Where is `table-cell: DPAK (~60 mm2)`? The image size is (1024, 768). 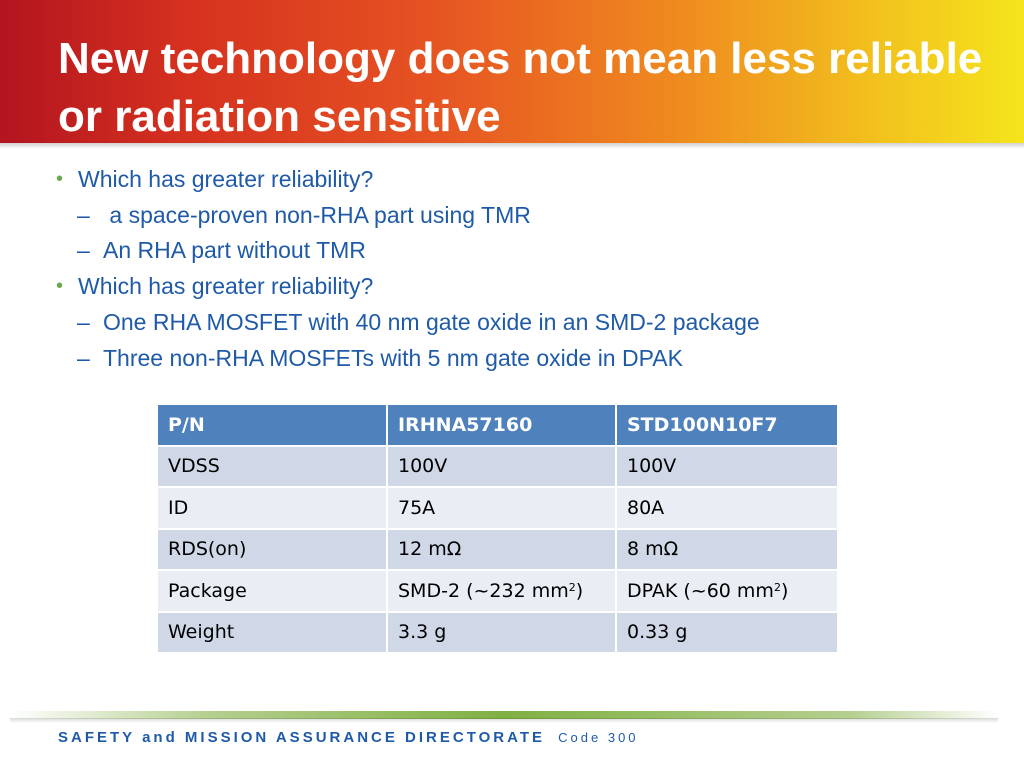 table-cell: DPAK (~60 mm2) is located at coordinates (727, 591).